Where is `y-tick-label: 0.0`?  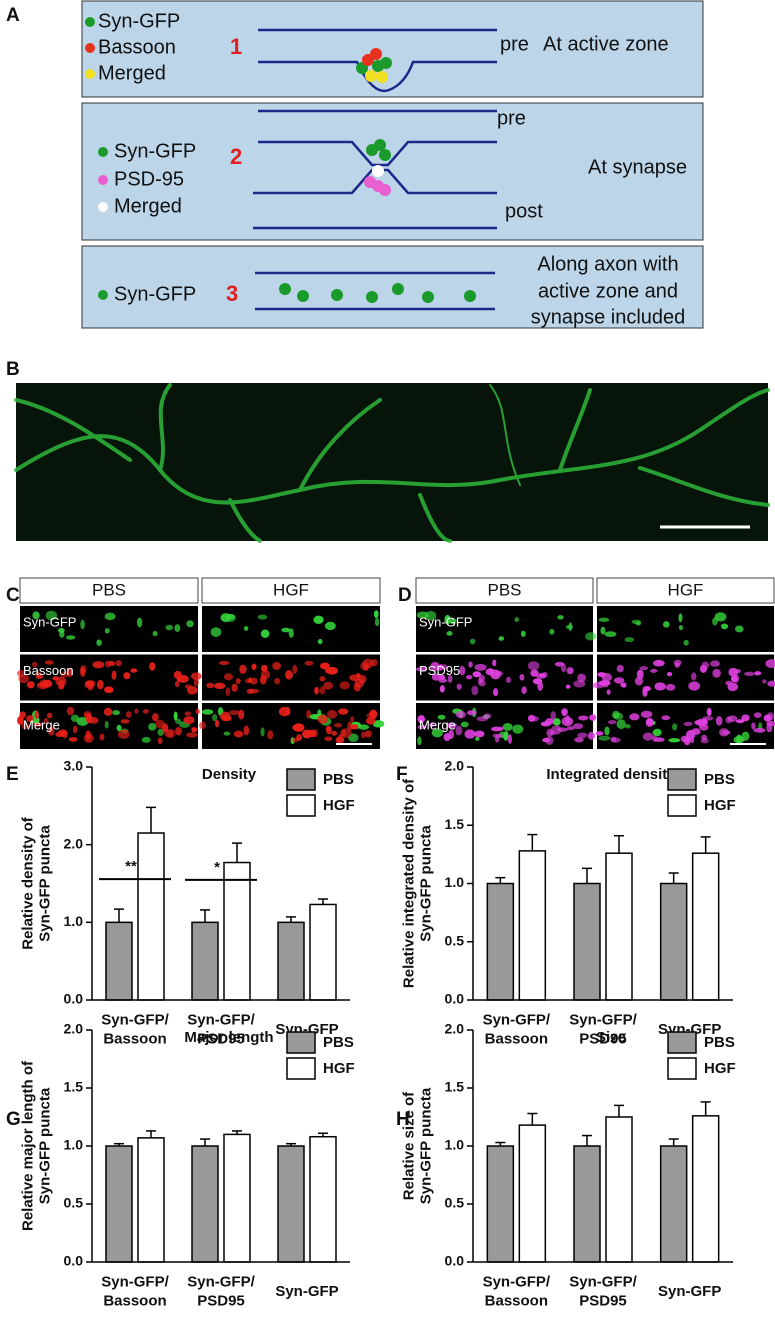
y-tick-label: 0.0 is located at coordinates (74, 999).